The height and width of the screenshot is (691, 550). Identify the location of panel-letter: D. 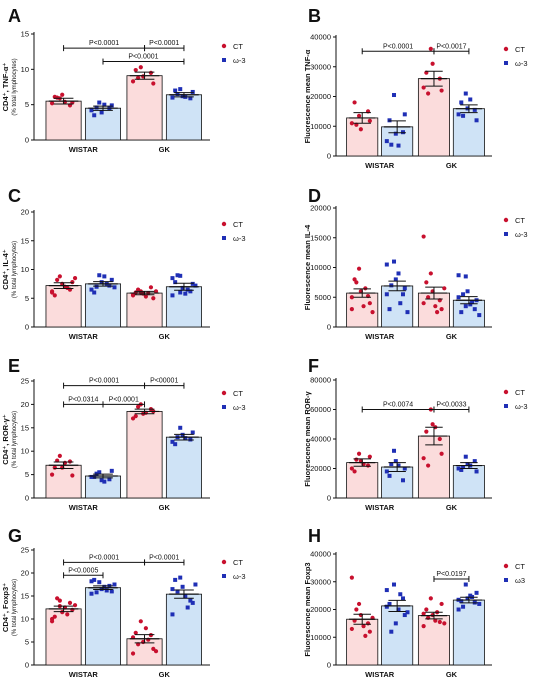
(314, 196).